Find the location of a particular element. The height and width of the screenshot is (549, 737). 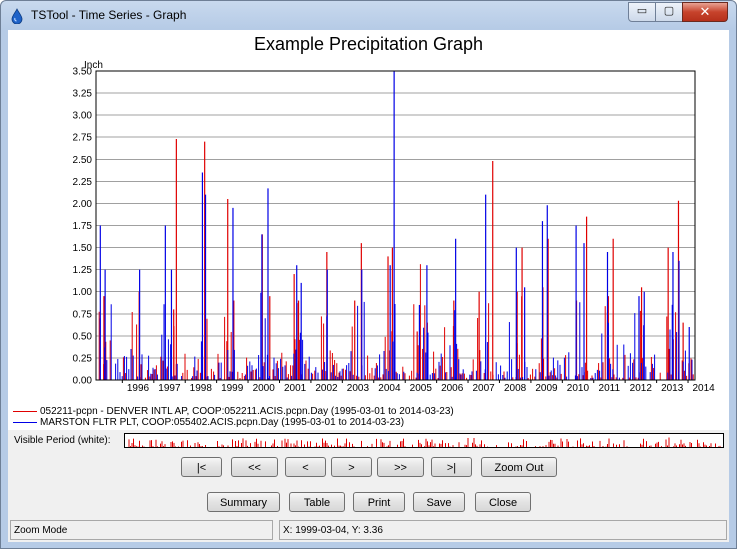

title-bar: TSTool - Time Series - Graph ▭ ▢ ✕ is located at coordinates (368, 15).